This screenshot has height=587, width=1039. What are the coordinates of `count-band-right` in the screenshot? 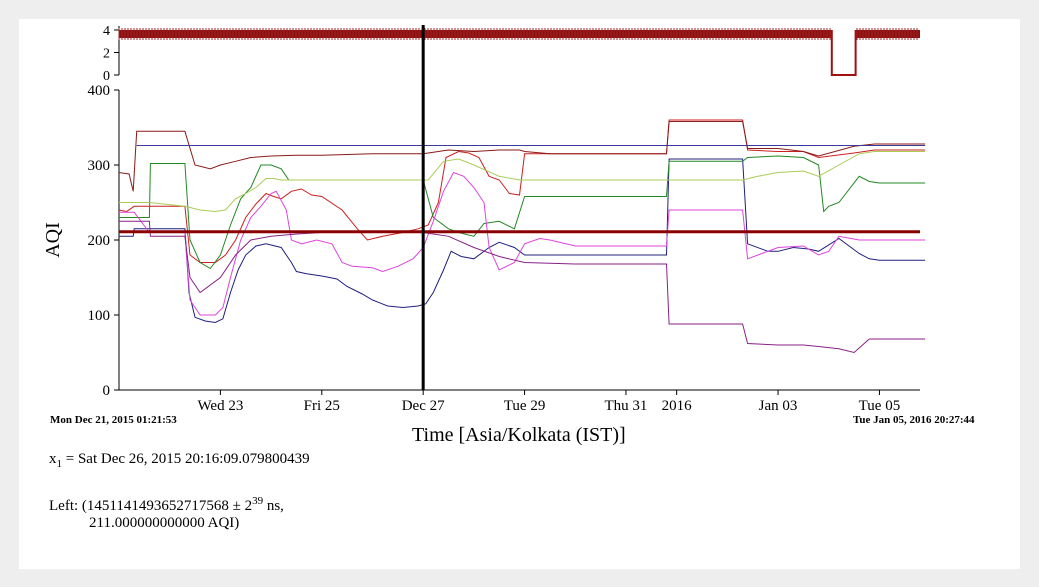 It's located at (887, 34).